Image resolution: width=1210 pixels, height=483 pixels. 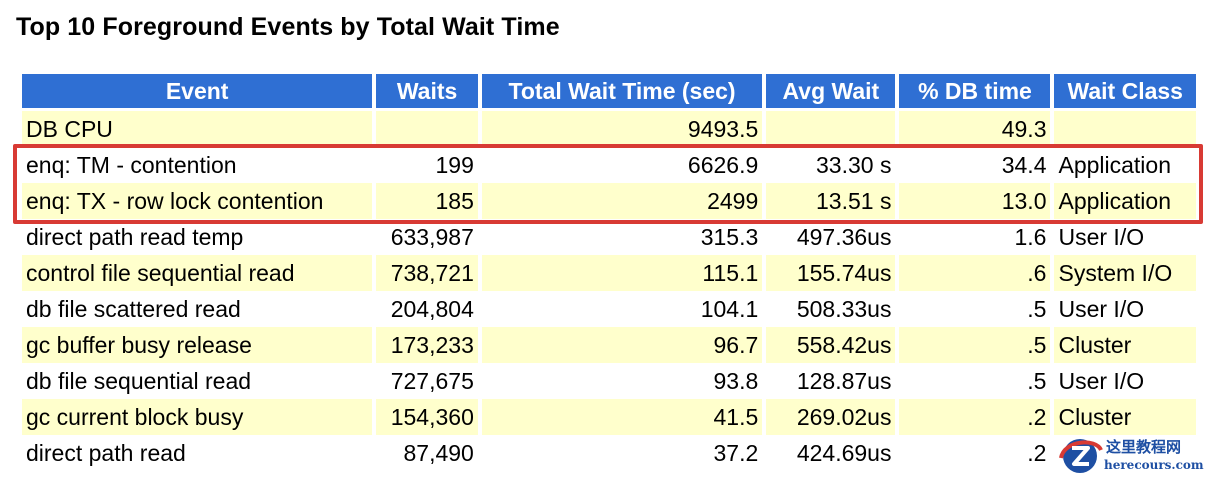 I want to click on col-header-event: Event, so click(x=197, y=92).